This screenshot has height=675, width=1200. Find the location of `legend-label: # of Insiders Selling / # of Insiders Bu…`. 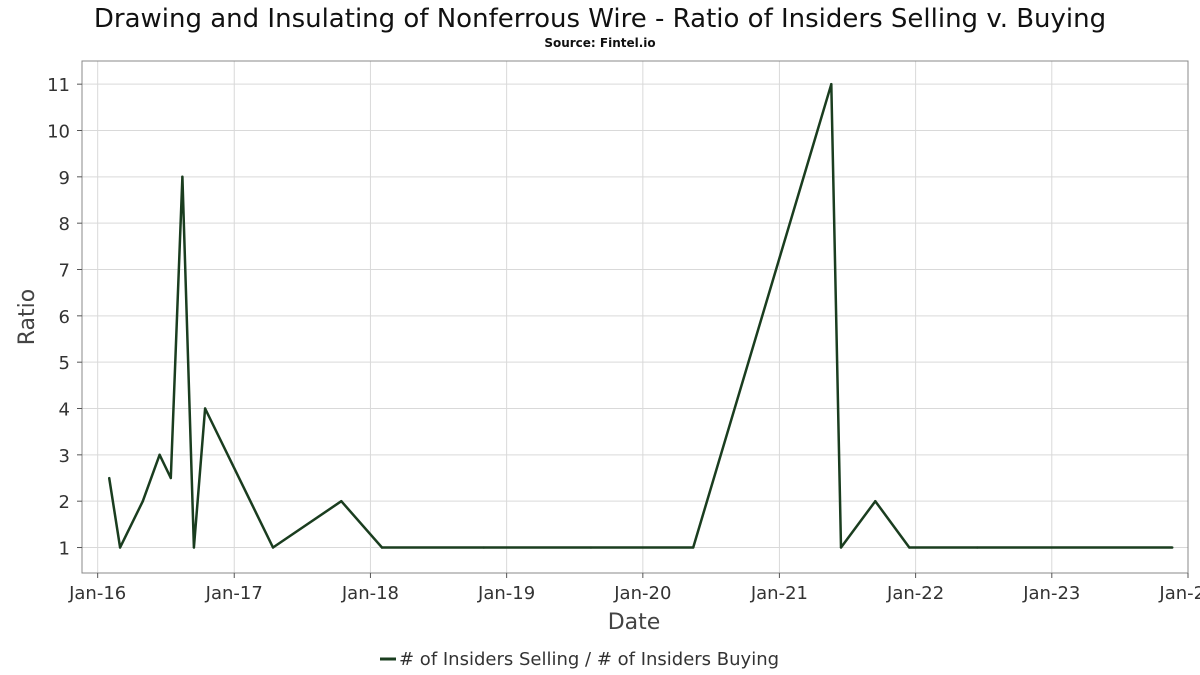

legend-label: # of Insiders Selling / # of Insiders Bu… is located at coordinates (589, 659).